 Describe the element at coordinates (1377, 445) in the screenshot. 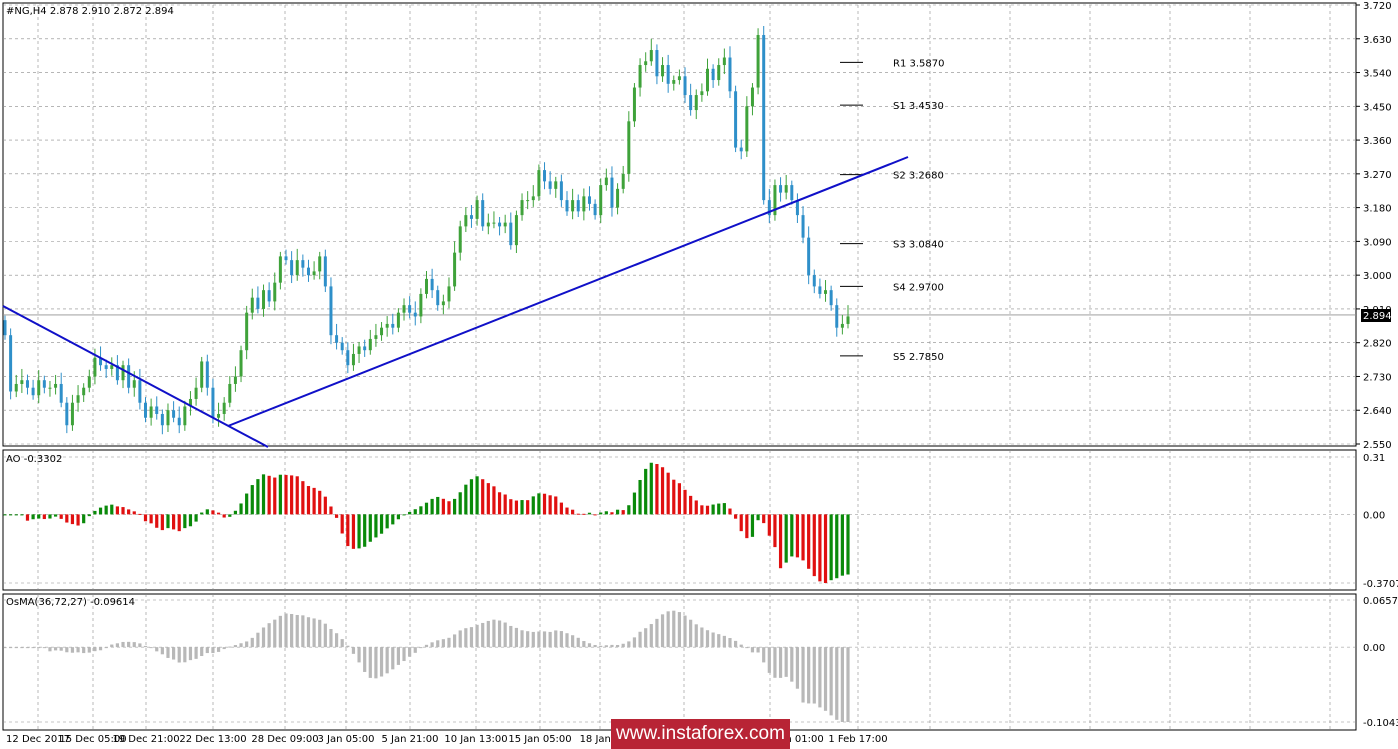

I see `y-tick-label: 2.550` at that location.